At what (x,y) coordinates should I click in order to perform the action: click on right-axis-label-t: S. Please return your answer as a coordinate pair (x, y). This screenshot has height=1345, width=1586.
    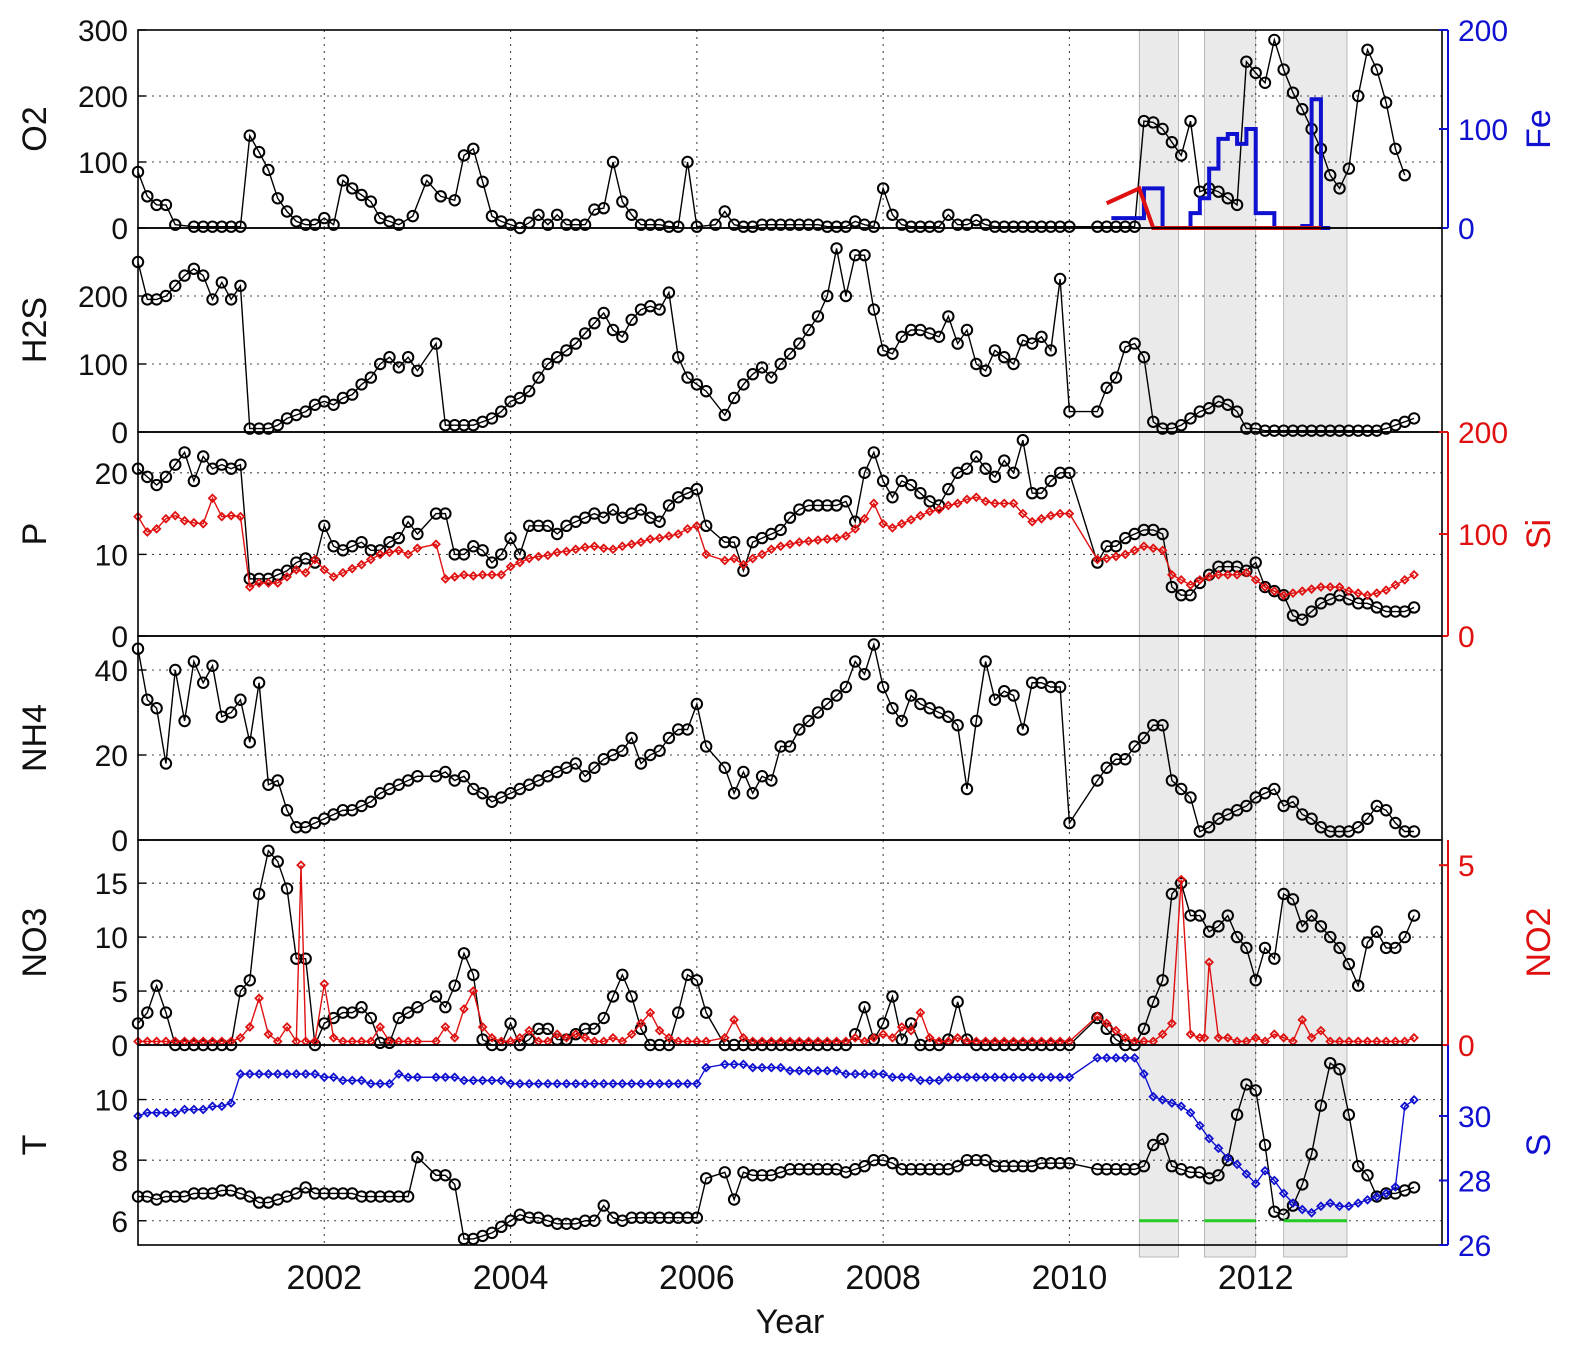
    Looking at the image, I should click on (1539, 1145).